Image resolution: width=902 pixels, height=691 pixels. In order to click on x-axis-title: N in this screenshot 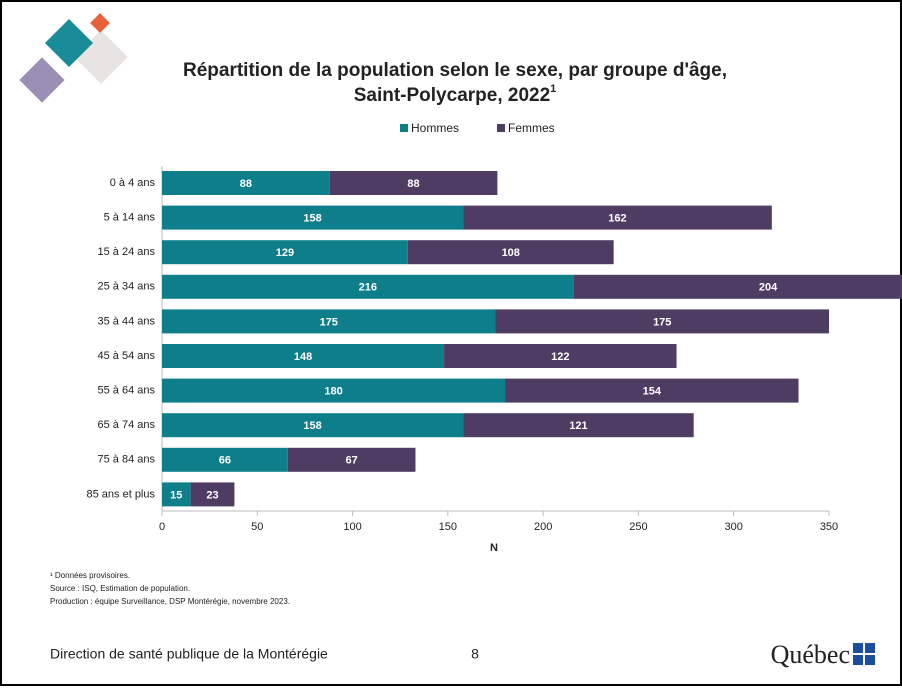, I will do `click(494, 548)`.